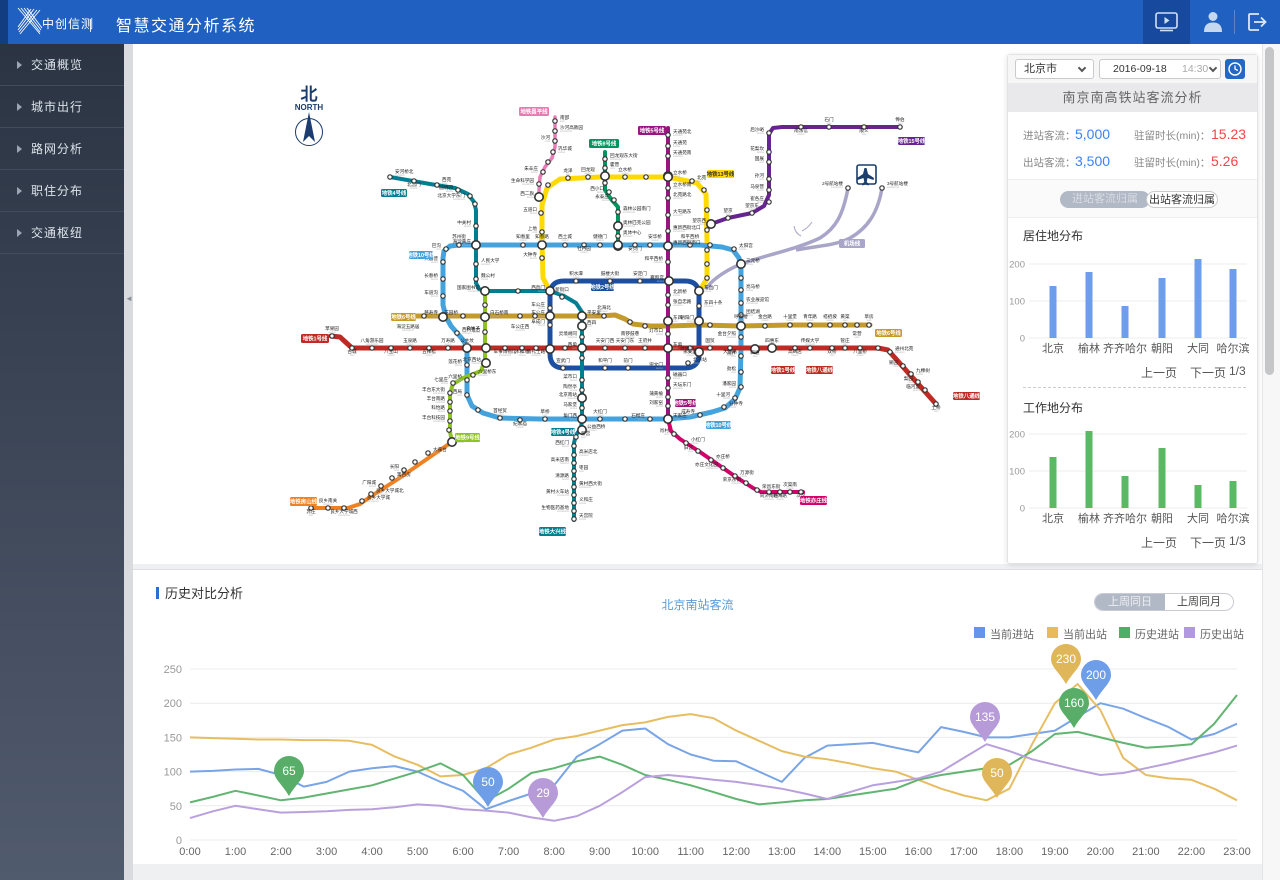  Describe the element at coordinates (328, 500) in the screenshot. I see `svg-text: 良乡南关` at that location.